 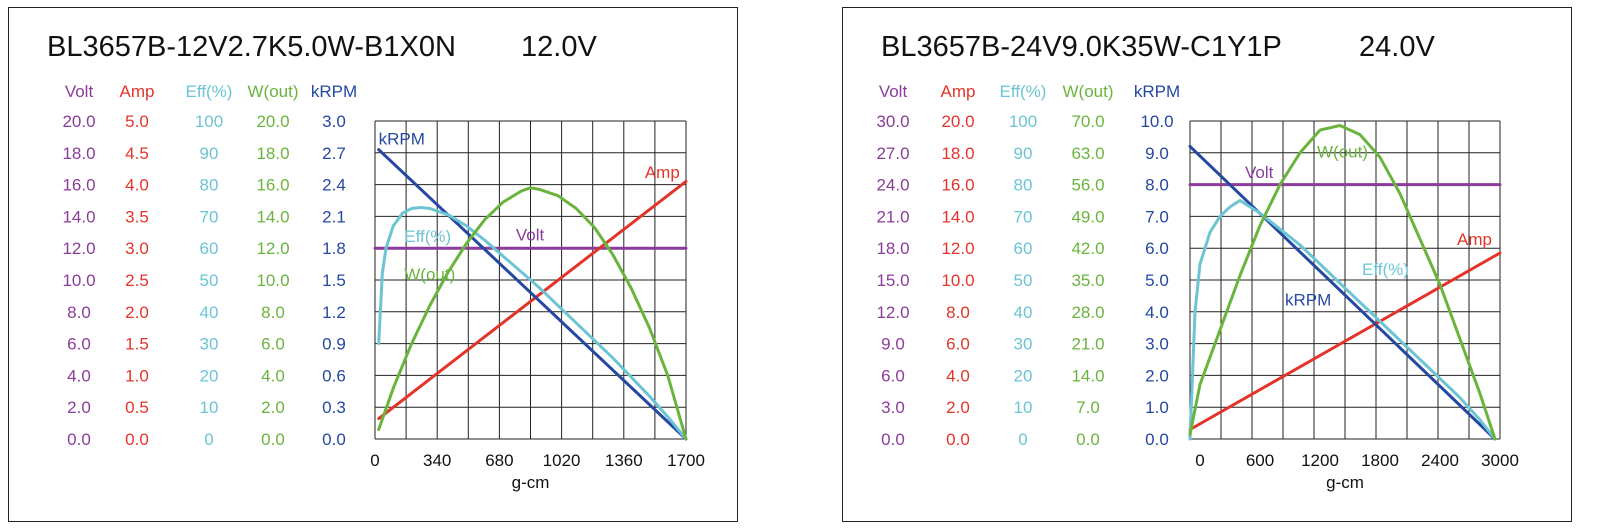 I want to click on x-tick-label: 1700, so click(x=686, y=460).